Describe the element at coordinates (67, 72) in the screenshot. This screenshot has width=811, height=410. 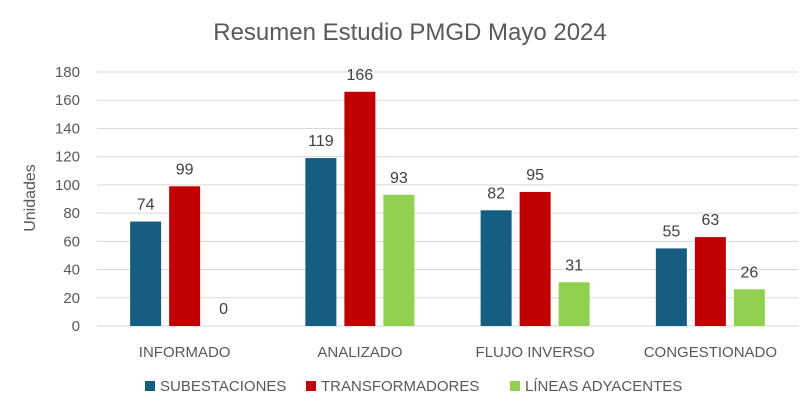
I see `y-tick-label: 180` at that location.